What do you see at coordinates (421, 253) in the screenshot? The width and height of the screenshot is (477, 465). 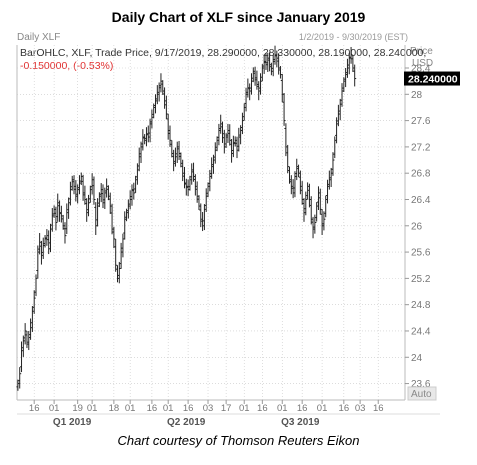 I see `y-tick-label: 25.6` at bounding box center [421, 253].